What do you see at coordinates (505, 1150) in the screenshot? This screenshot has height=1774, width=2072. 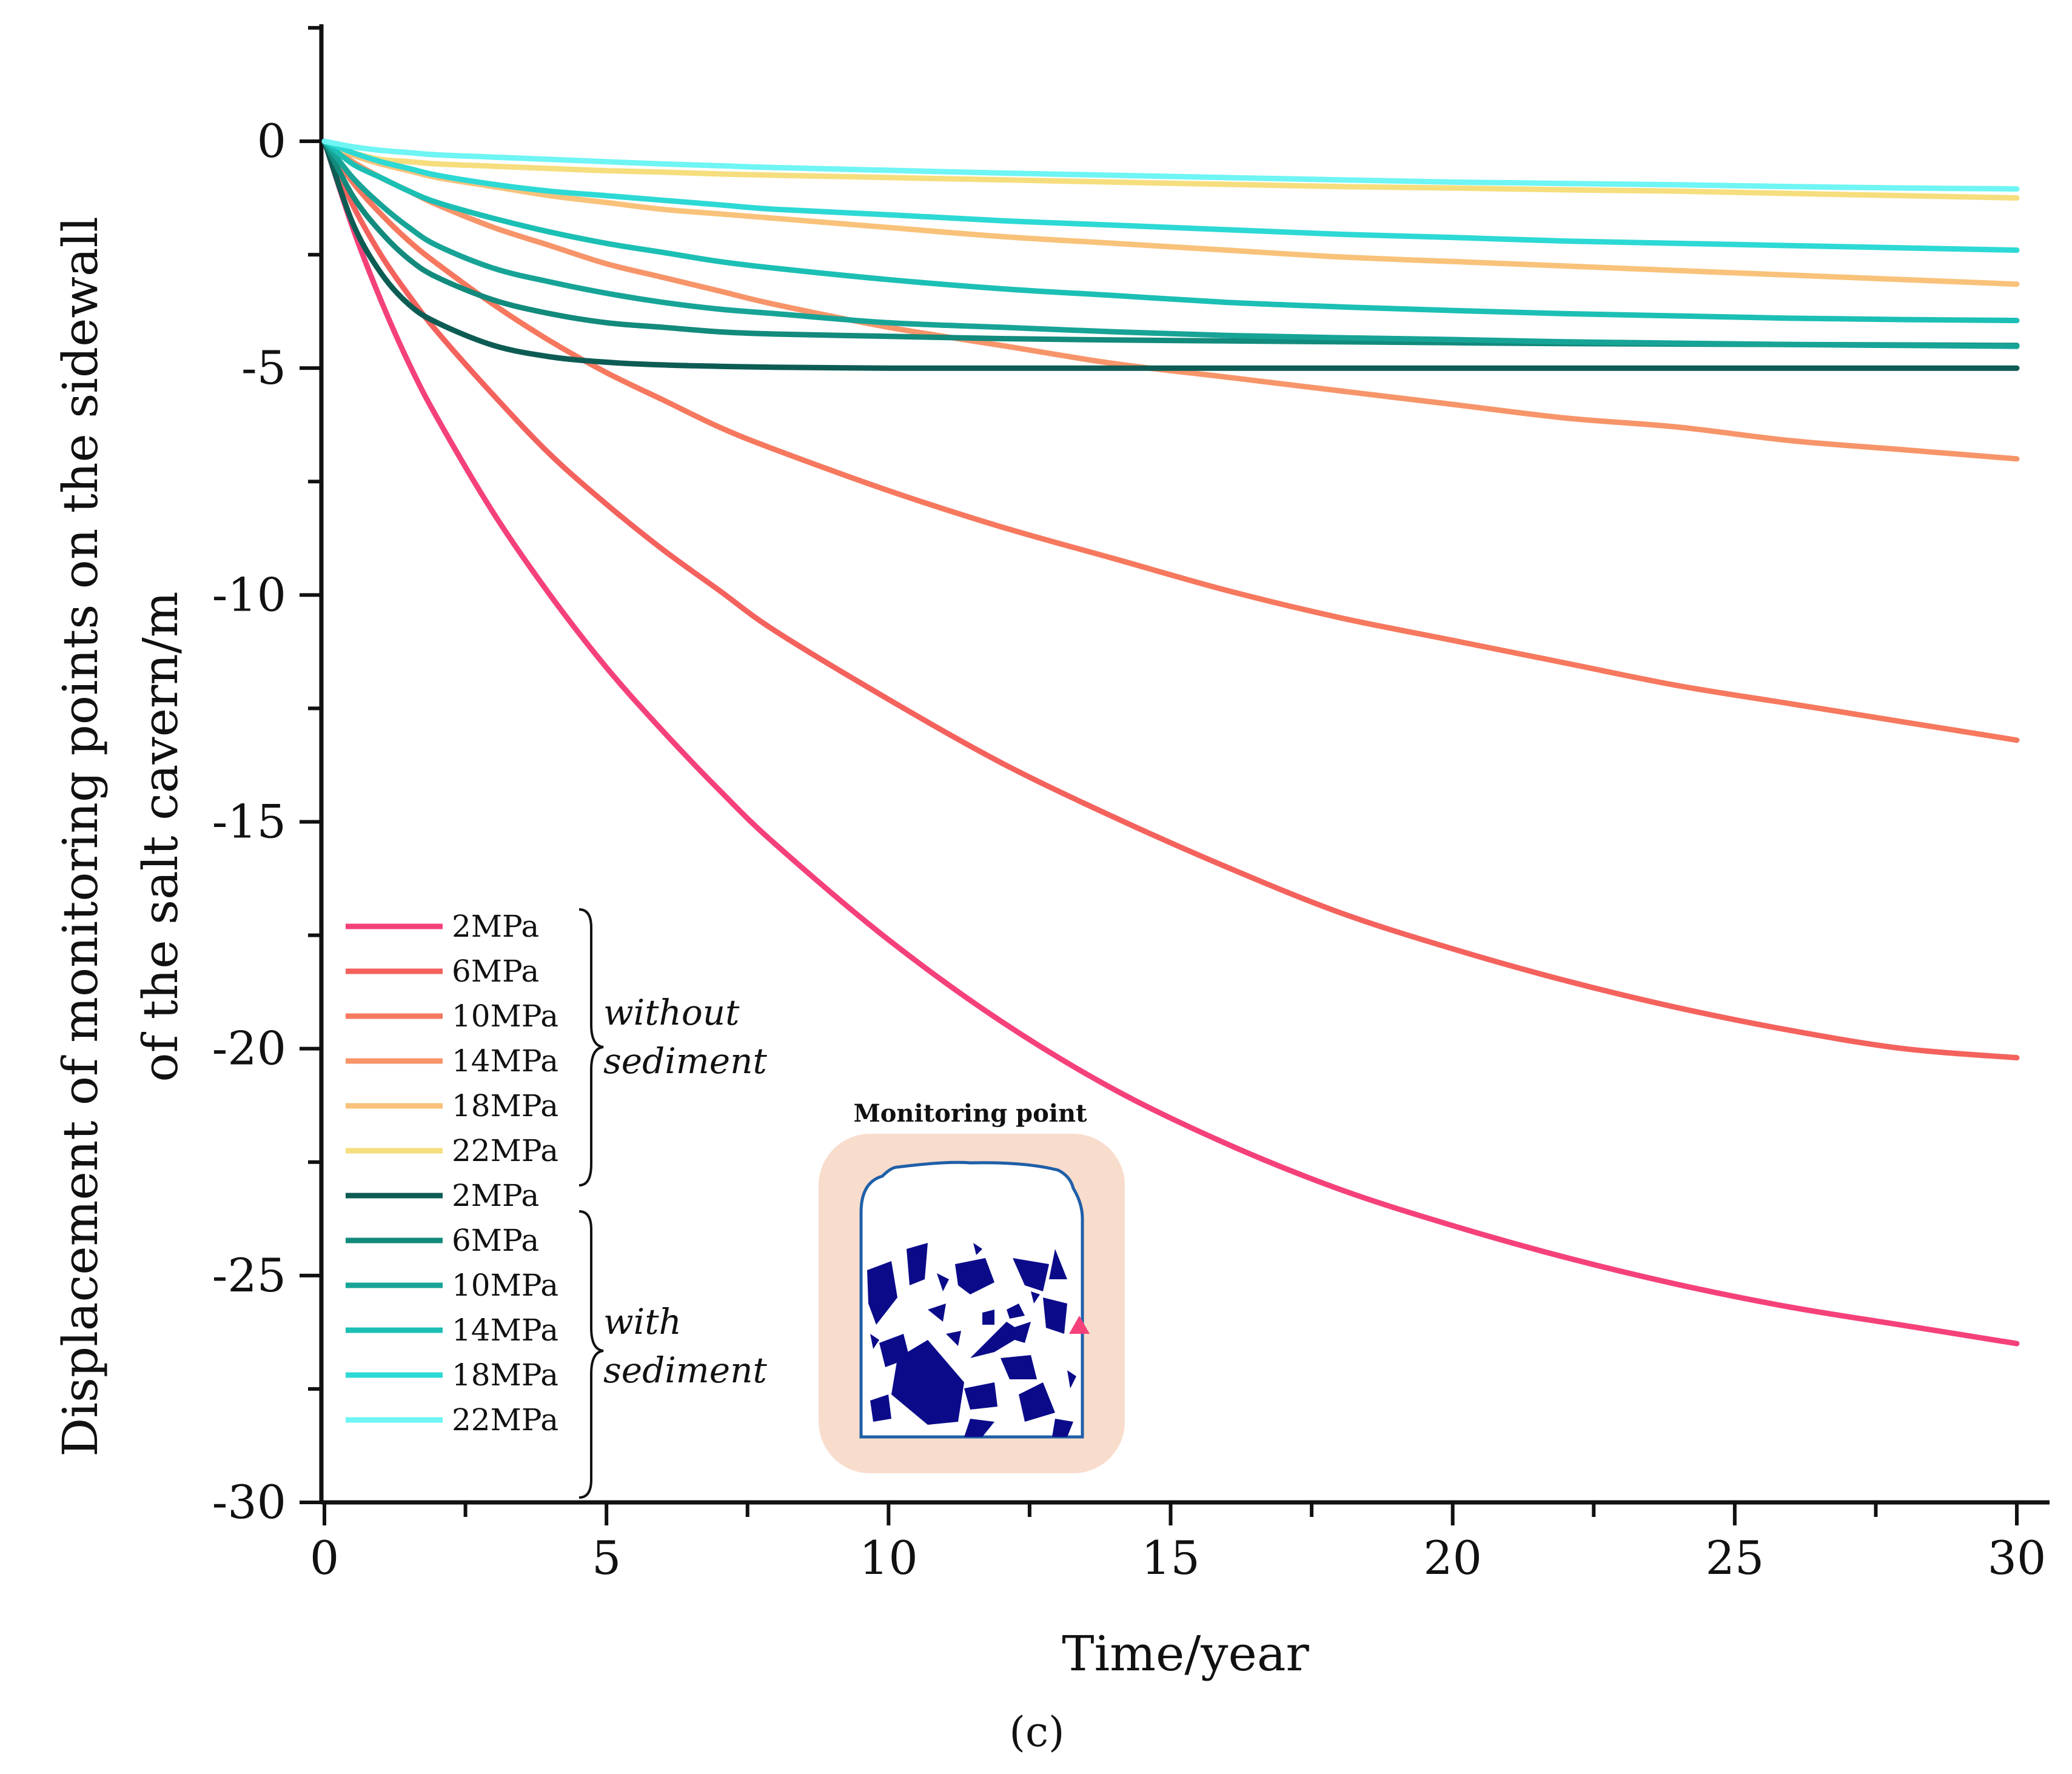 I see `legend-label-without-sediment-22mpa: 22MPa` at bounding box center [505, 1150].